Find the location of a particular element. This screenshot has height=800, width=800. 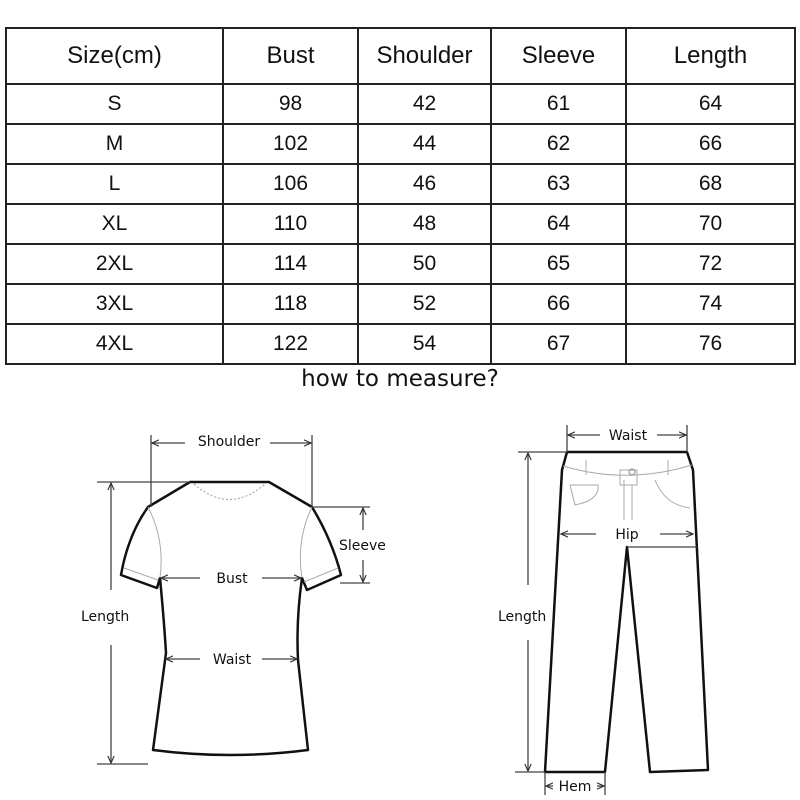

table-cell: 54 is located at coordinates (424, 344).